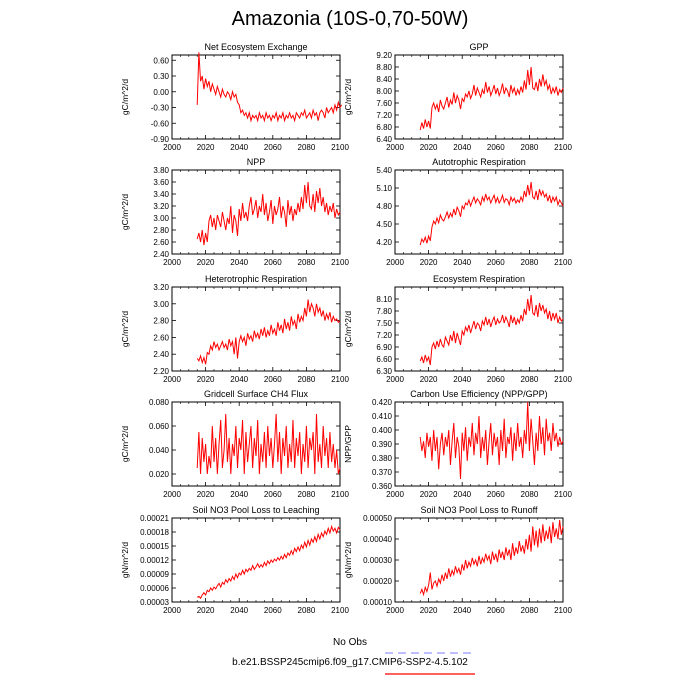 The image size is (700, 700). Describe the element at coordinates (384, 91) in the screenshot. I see `y-tick-label: 8.00` at that location.